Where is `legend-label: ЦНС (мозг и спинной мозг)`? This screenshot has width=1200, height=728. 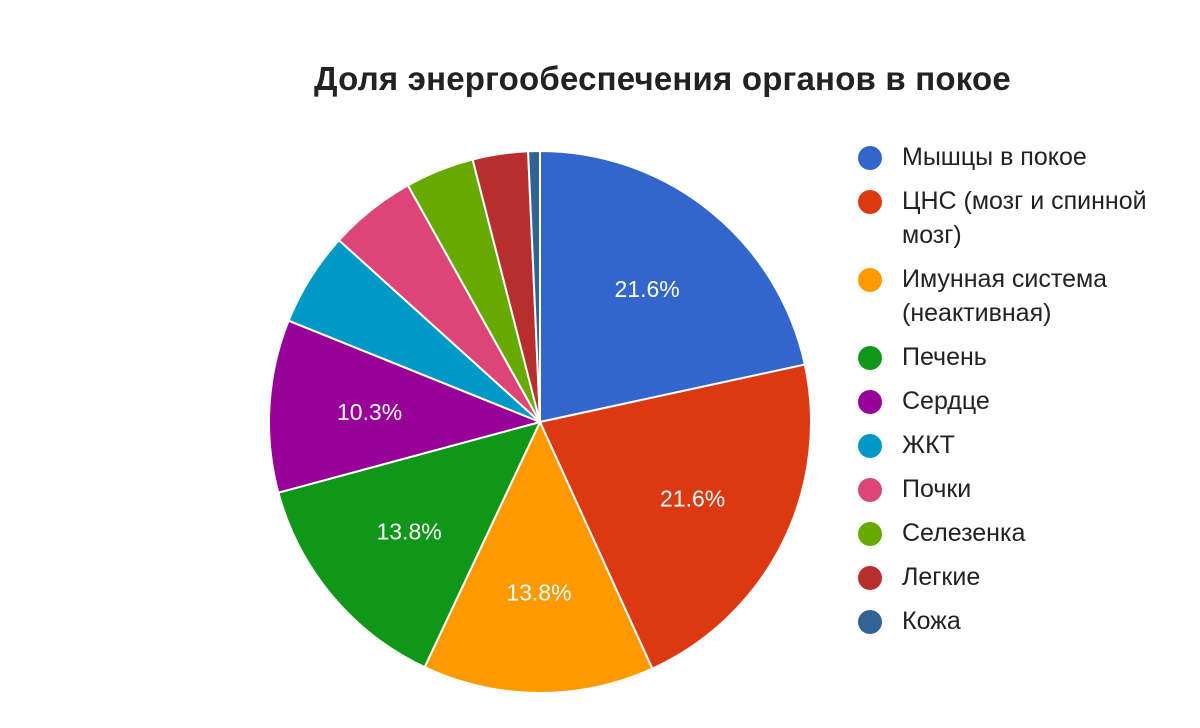 legend-label: ЦНС (мозг и спинной мозг) is located at coordinates (1024, 218).